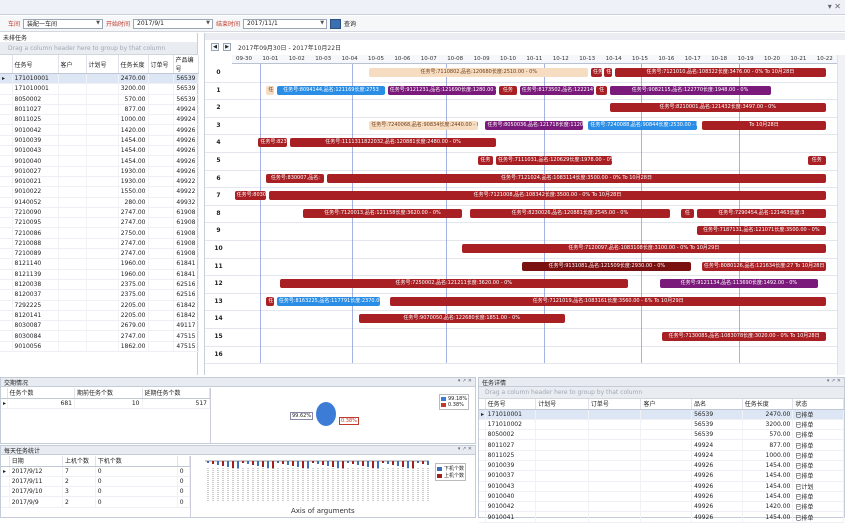 This screenshot has width=845, height=523. I want to click on line-select: 装配一车间▼, so click(63, 24).